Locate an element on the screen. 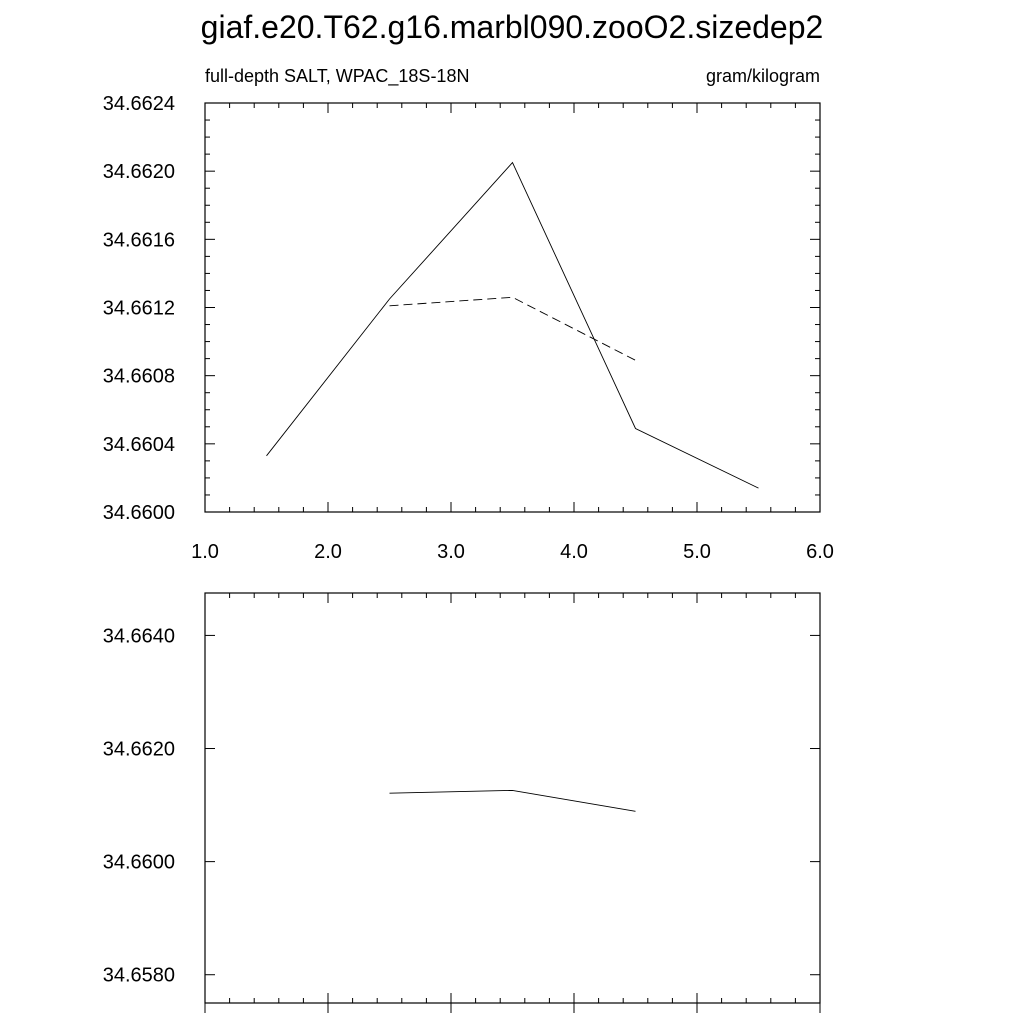 The height and width of the screenshot is (1024, 1024). y-tick-label: 34.6624 is located at coordinates (139, 104).